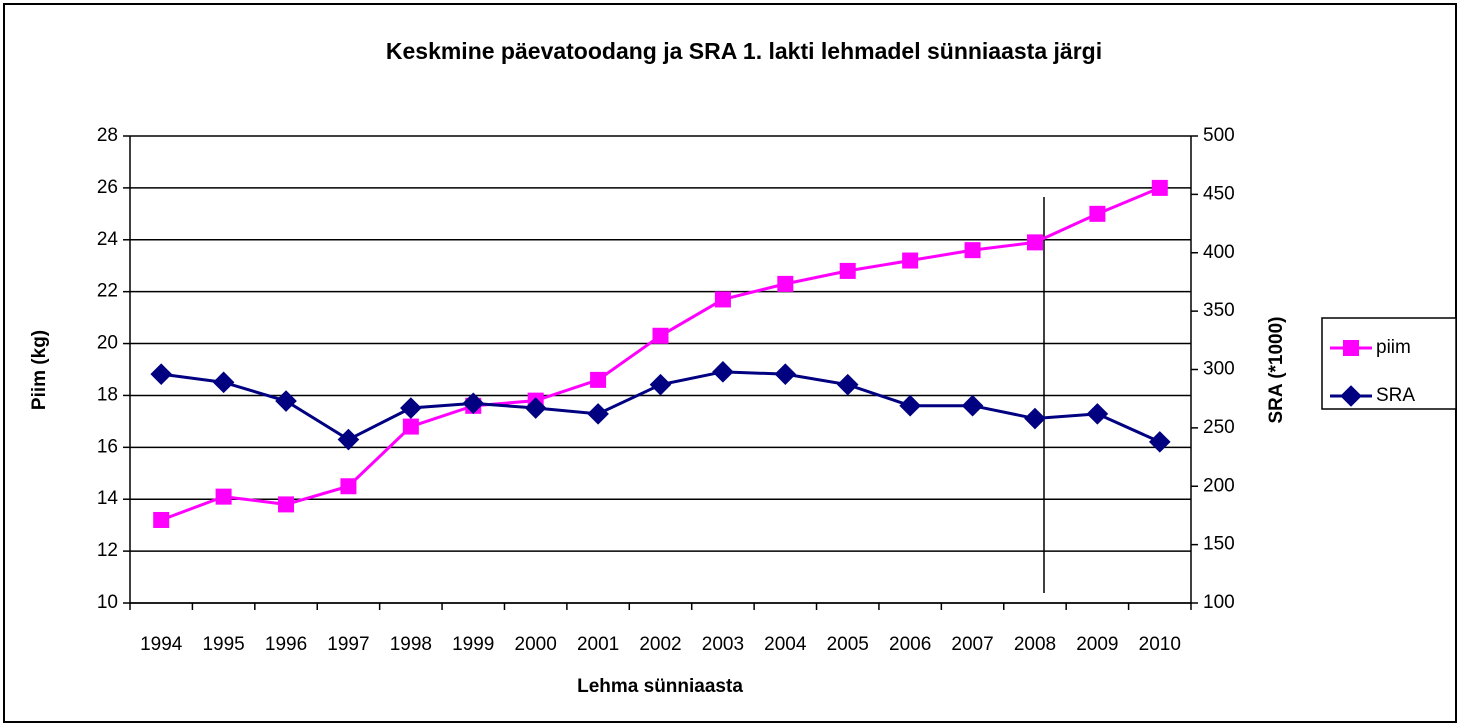 The height and width of the screenshot is (726, 1460). I want to click on x-tick-label: 2010, so click(1160, 644).